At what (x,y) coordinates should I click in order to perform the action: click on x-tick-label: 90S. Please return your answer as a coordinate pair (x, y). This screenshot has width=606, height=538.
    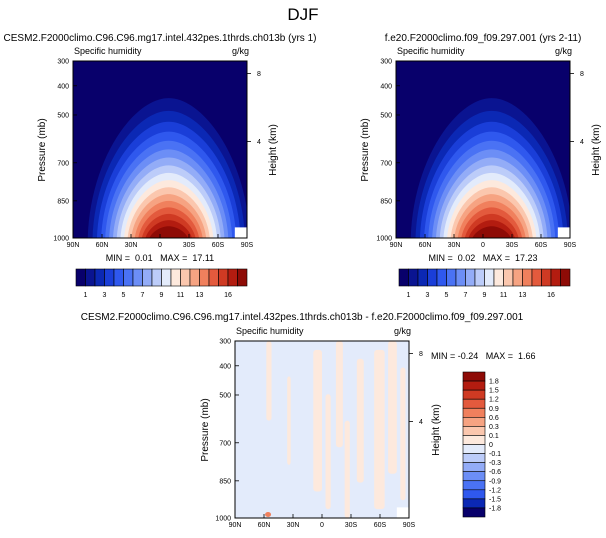
    Looking at the image, I should click on (247, 245).